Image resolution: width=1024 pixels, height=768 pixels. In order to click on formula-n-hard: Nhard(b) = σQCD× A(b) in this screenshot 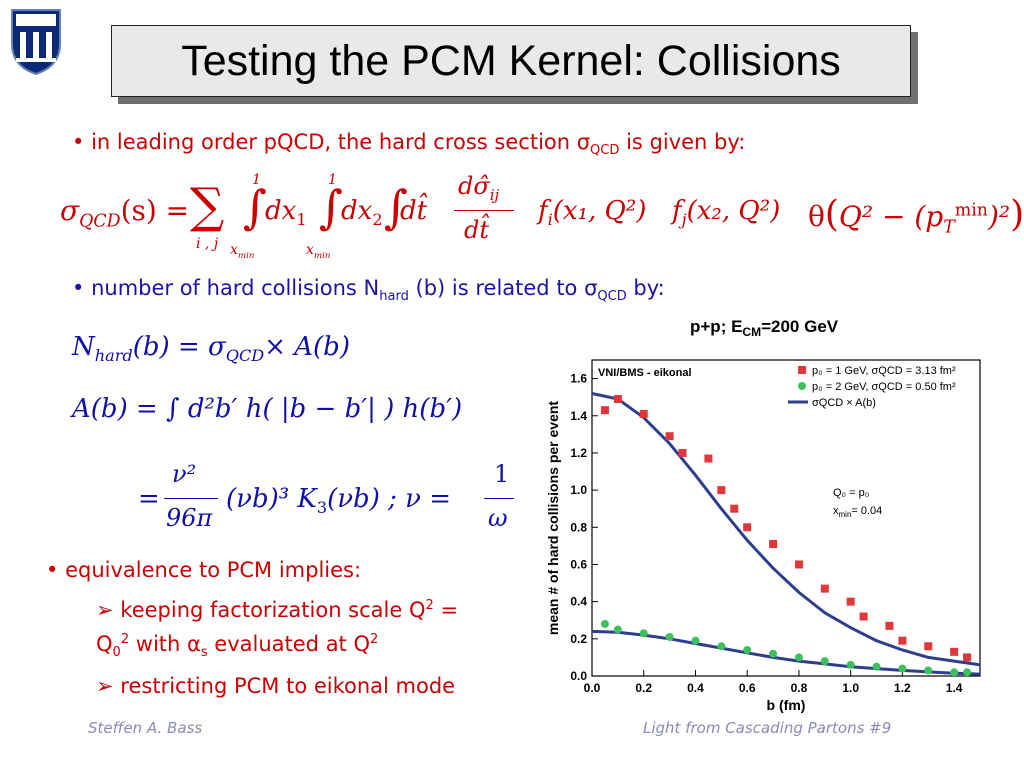, I will do `click(211, 349)`.